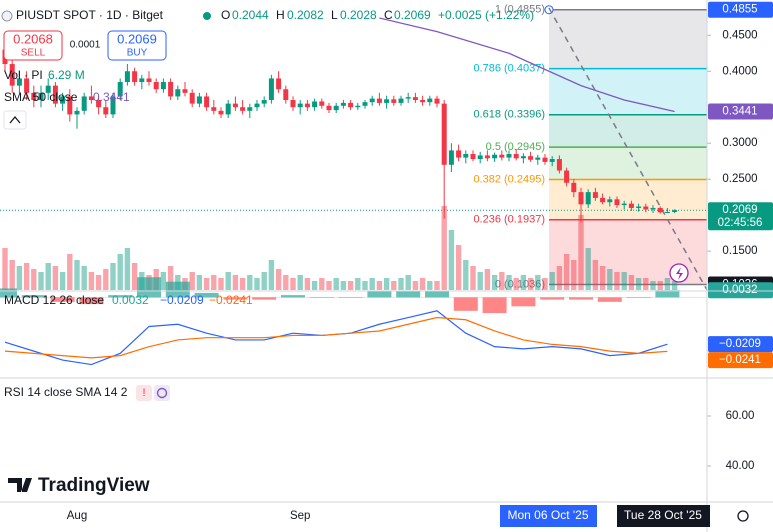 This screenshot has height=532, width=773. I want to click on y-tick-label: 0.1500, so click(739, 251).